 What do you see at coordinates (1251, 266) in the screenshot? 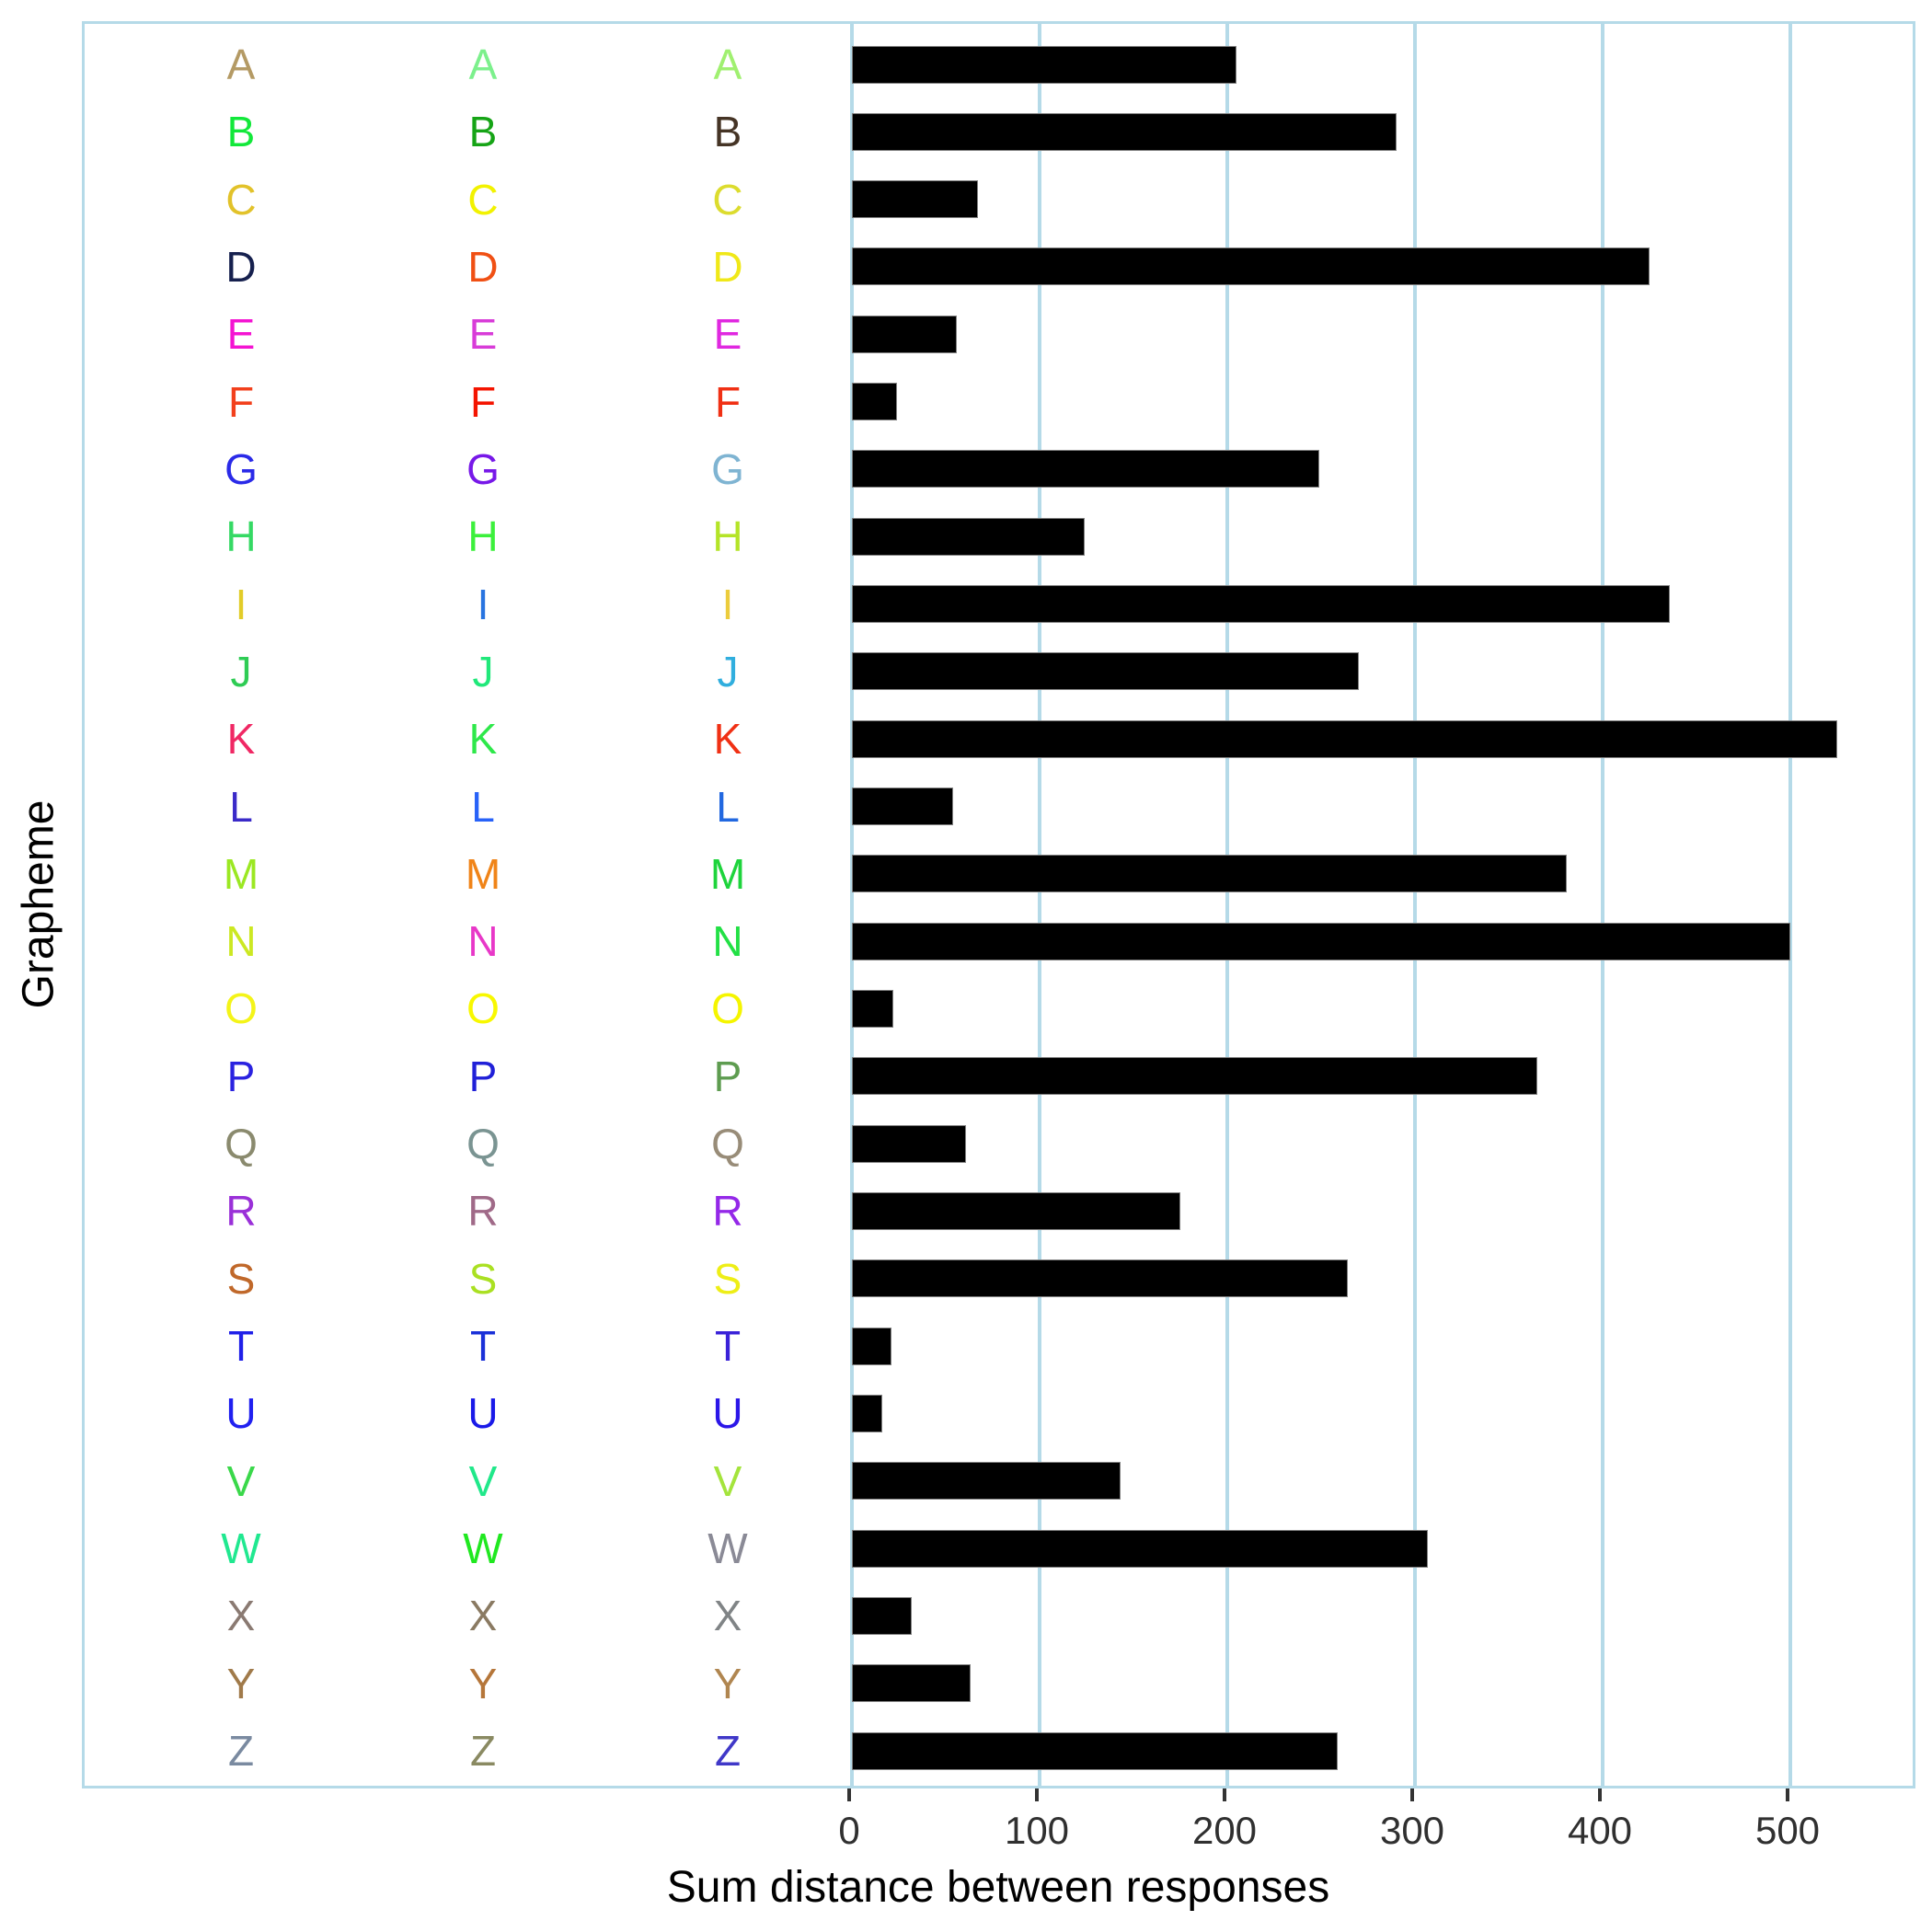
I see `bar-d` at bounding box center [1251, 266].